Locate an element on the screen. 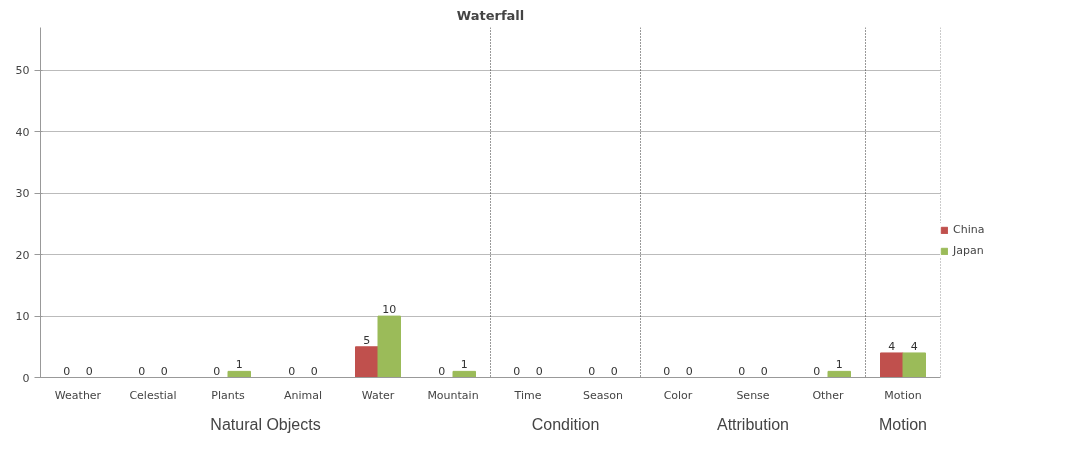  data-label: 10 is located at coordinates (389, 310).